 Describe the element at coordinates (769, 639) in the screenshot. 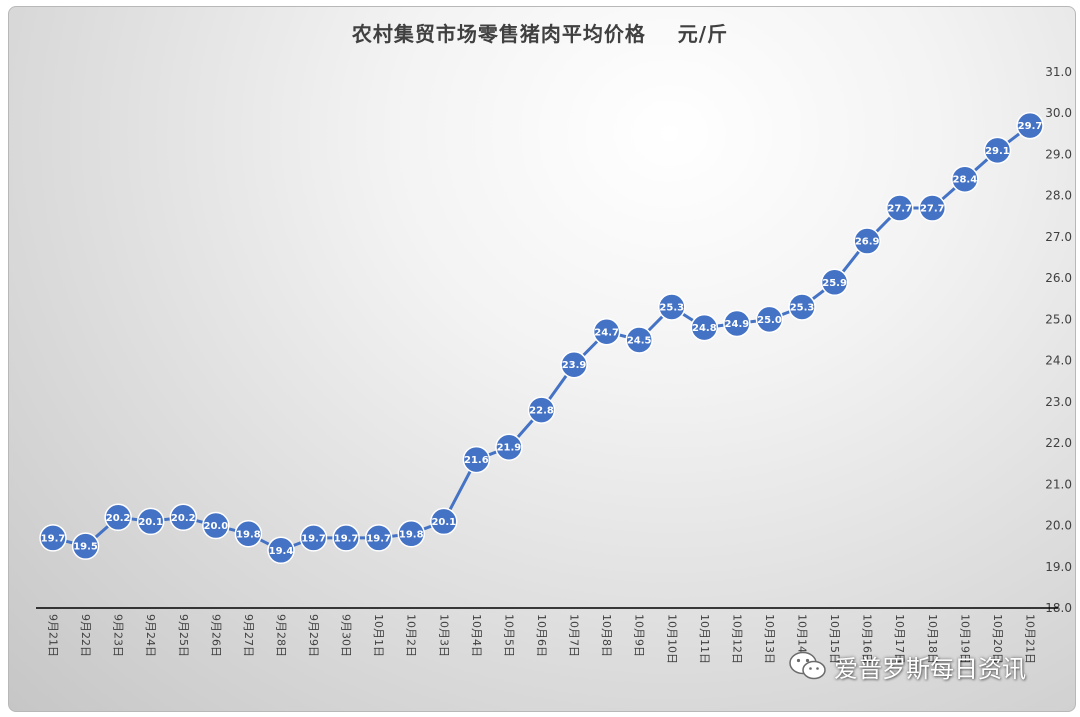

I see `x-tick-label: 10月13日` at that location.